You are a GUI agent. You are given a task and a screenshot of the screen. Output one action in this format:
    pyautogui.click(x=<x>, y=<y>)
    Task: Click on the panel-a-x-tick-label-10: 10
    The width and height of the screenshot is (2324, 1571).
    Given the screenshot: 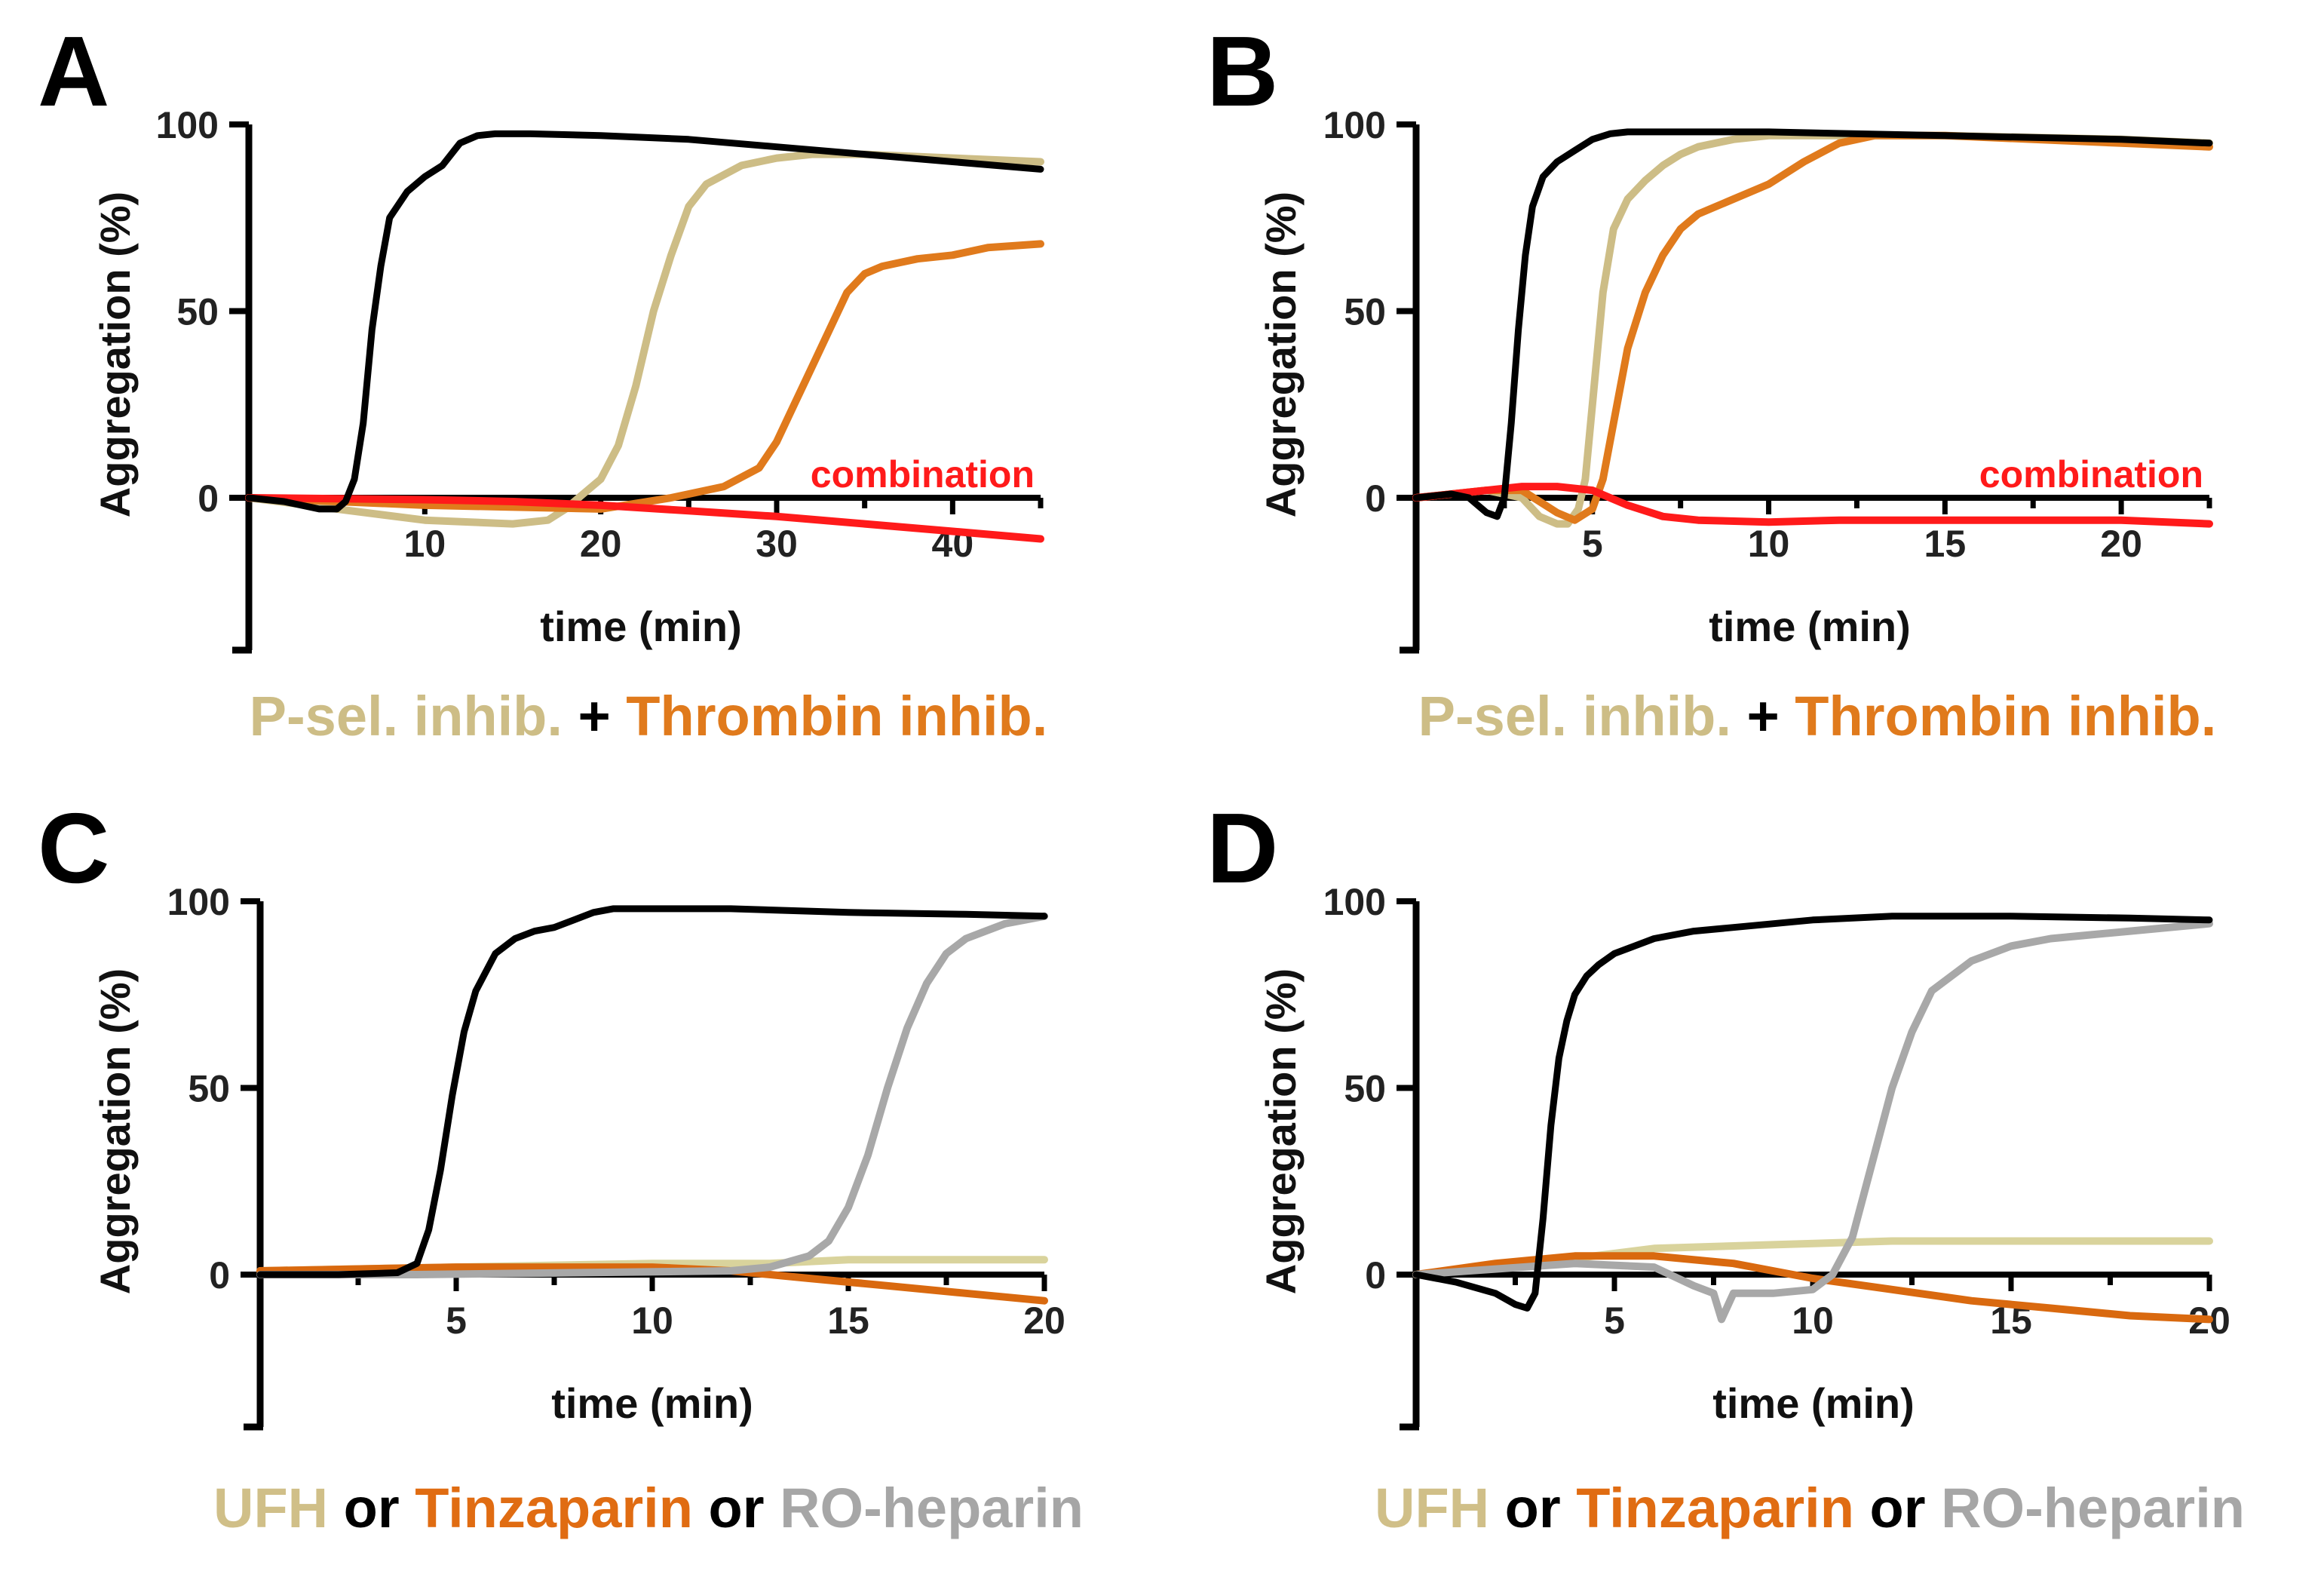 What is the action you would take?
    pyautogui.click(x=425, y=544)
    